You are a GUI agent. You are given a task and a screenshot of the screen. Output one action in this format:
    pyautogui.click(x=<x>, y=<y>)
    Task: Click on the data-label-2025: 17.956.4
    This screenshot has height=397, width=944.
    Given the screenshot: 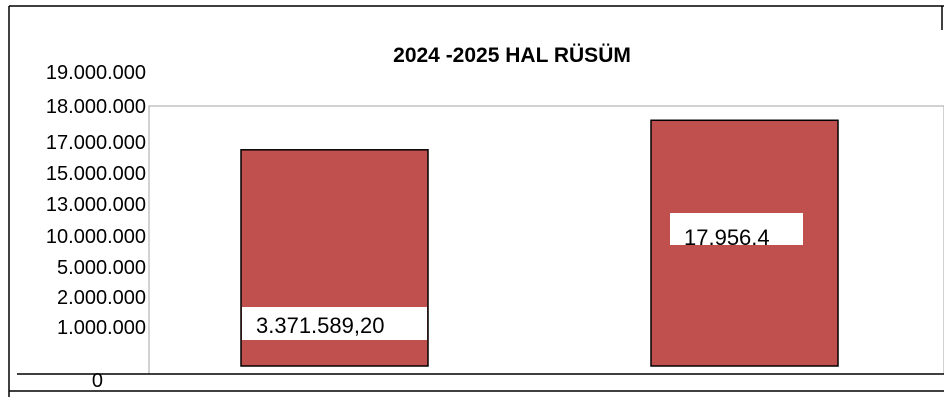 What is the action you would take?
    pyautogui.click(x=727, y=237)
    